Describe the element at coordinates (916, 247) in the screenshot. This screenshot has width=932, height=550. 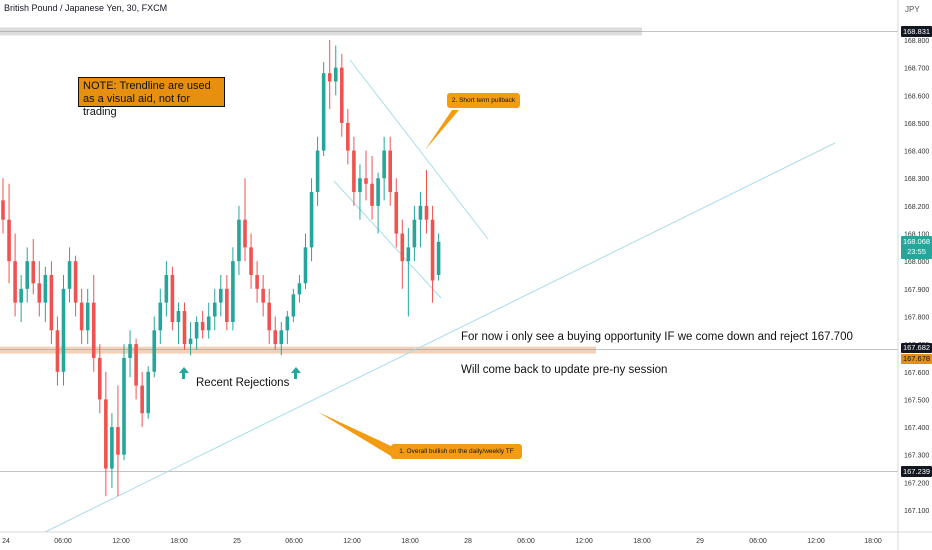
I see `current-price-tag: 168.068 23:55` at that location.